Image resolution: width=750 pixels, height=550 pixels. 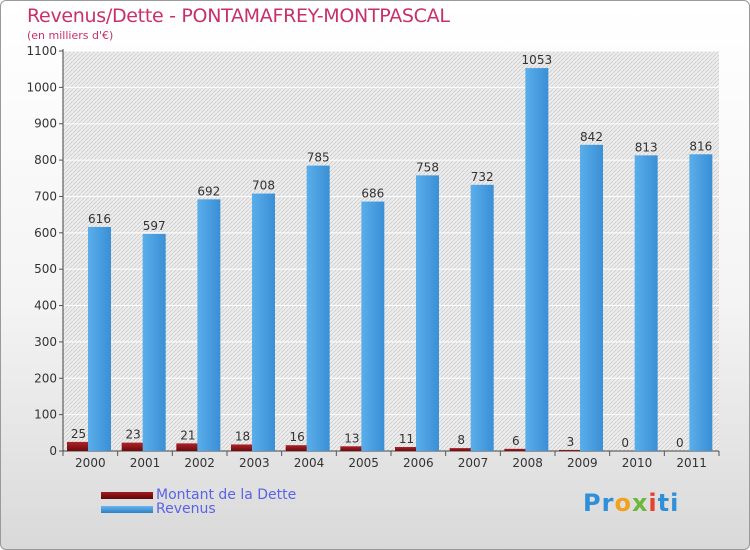 I want to click on data-label-revenus-2004: 785, so click(x=318, y=158).